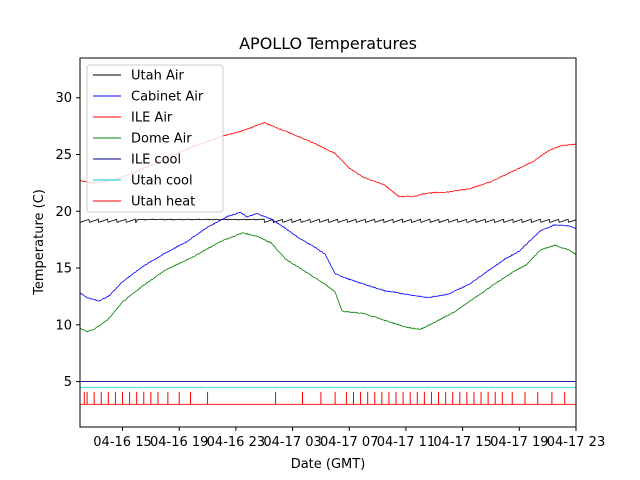 The height and width of the screenshot is (480, 640). What do you see at coordinates (328, 464) in the screenshot?
I see `x-axis-label: Date (GMT)` at bounding box center [328, 464].